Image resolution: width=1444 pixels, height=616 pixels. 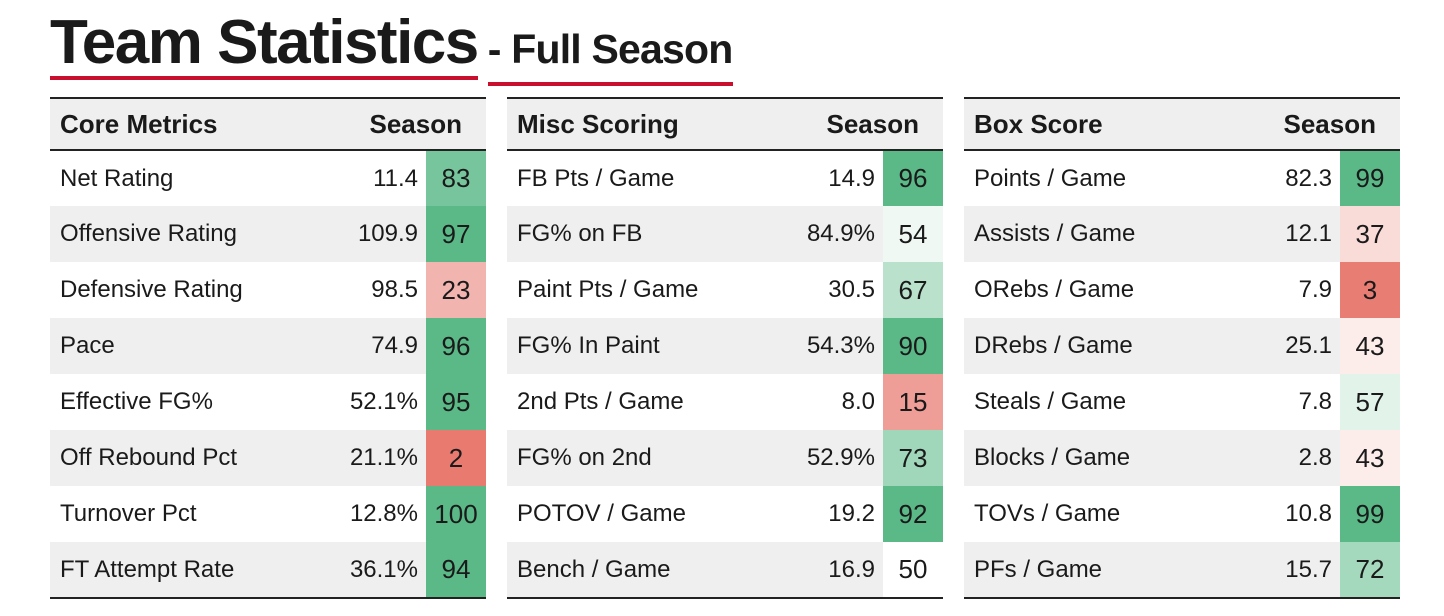 I want to click on stat-label: Bench / Game, so click(x=642, y=570).